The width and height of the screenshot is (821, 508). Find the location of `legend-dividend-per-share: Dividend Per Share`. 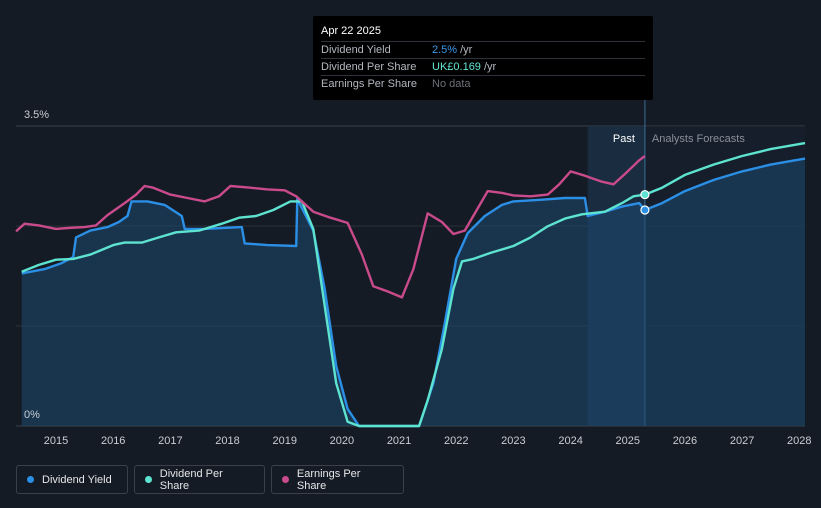

legend-dividend-per-share: Dividend Per Share is located at coordinates (199, 479).